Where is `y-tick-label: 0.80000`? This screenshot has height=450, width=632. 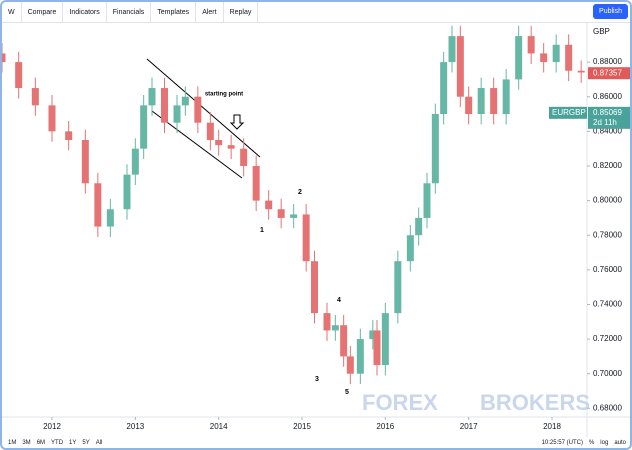
y-tick-label: 0.80000 is located at coordinates (607, 200).